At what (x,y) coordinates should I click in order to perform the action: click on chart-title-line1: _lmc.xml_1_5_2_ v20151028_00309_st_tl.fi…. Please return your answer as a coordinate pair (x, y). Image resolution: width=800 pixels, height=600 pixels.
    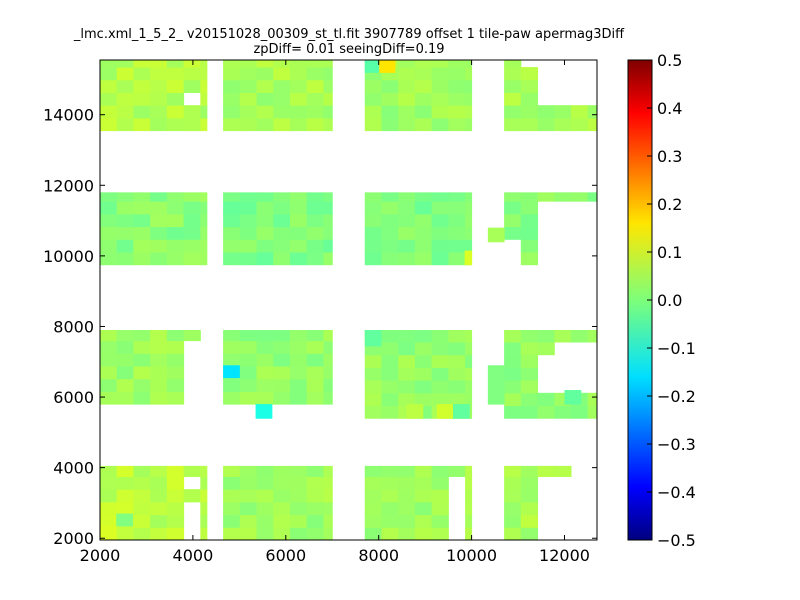
    Looking at the image, I should click on (349, 34).